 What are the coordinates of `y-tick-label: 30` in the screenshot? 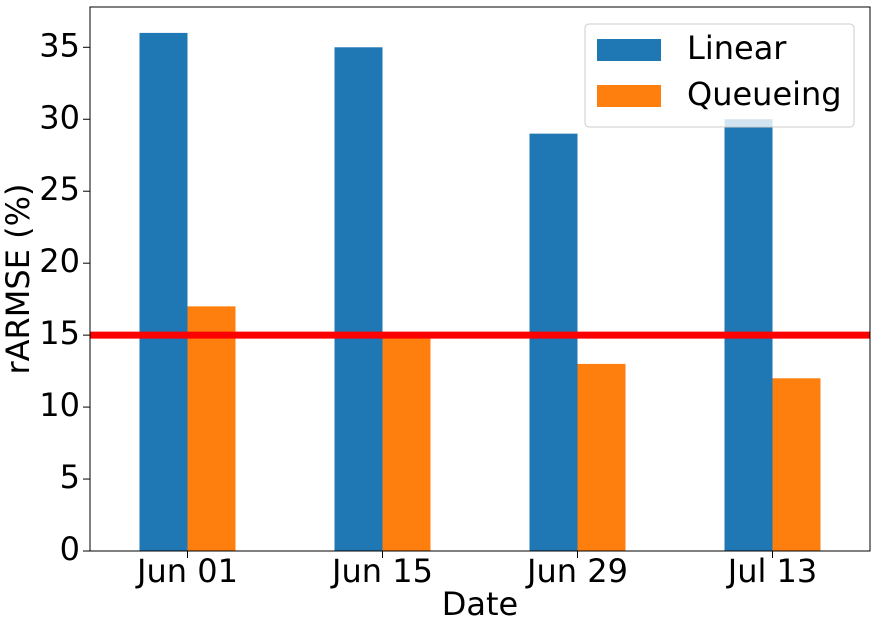 It's located at (59, 117).